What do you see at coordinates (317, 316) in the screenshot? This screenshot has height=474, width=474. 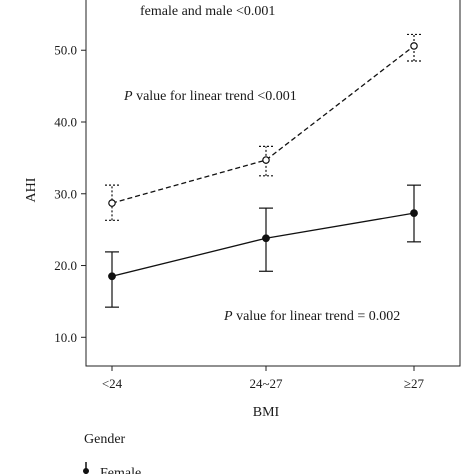 I see `annotation-lower-trend-text: value for linear trend = 0.002` at bounding box center [317, 316].